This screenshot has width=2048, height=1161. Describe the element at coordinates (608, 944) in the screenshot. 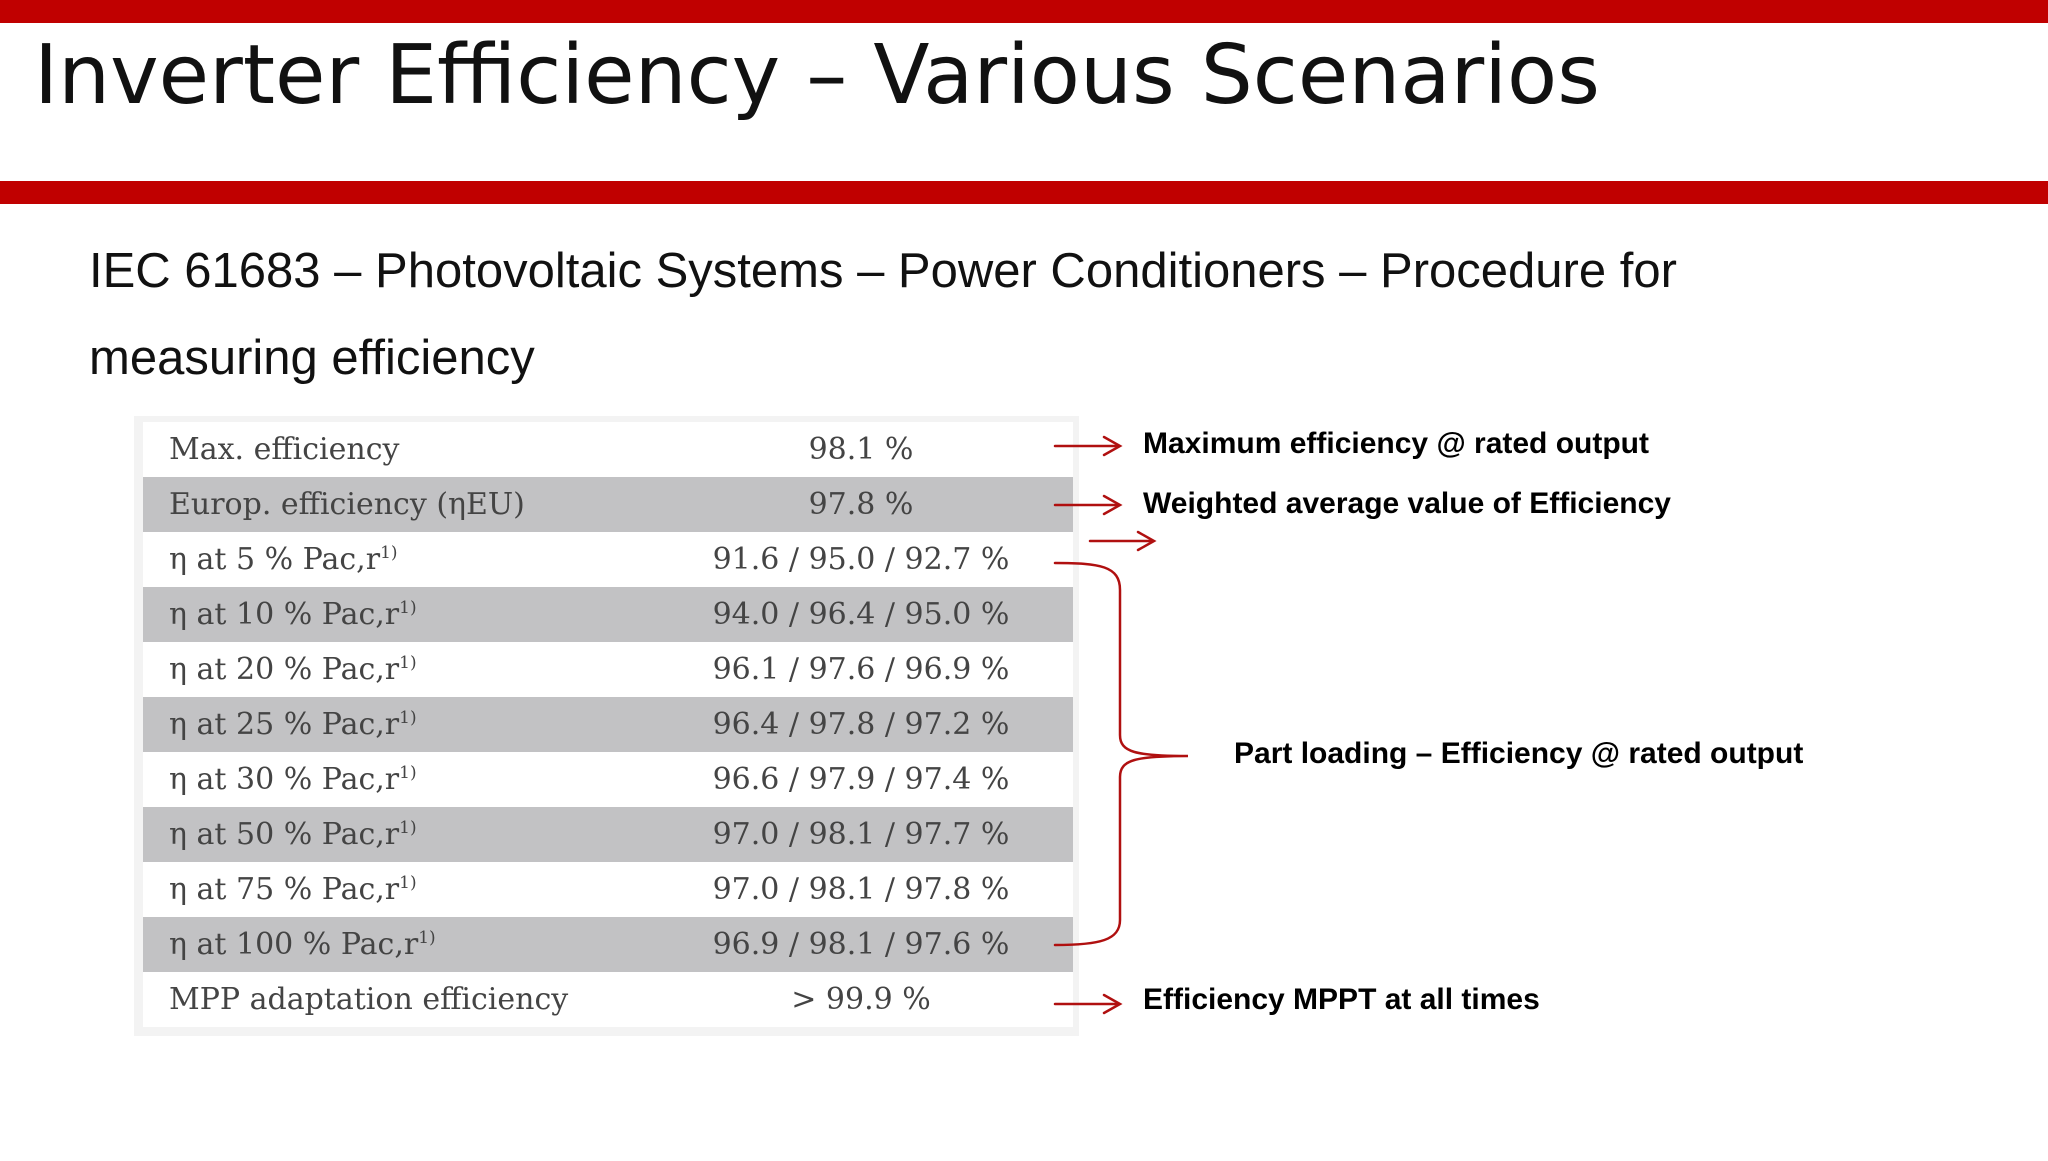

I see `table-row-eta-100: η at 100 % Pac,r1) 96.9 / 98.1 / 97.6 %` at that location.